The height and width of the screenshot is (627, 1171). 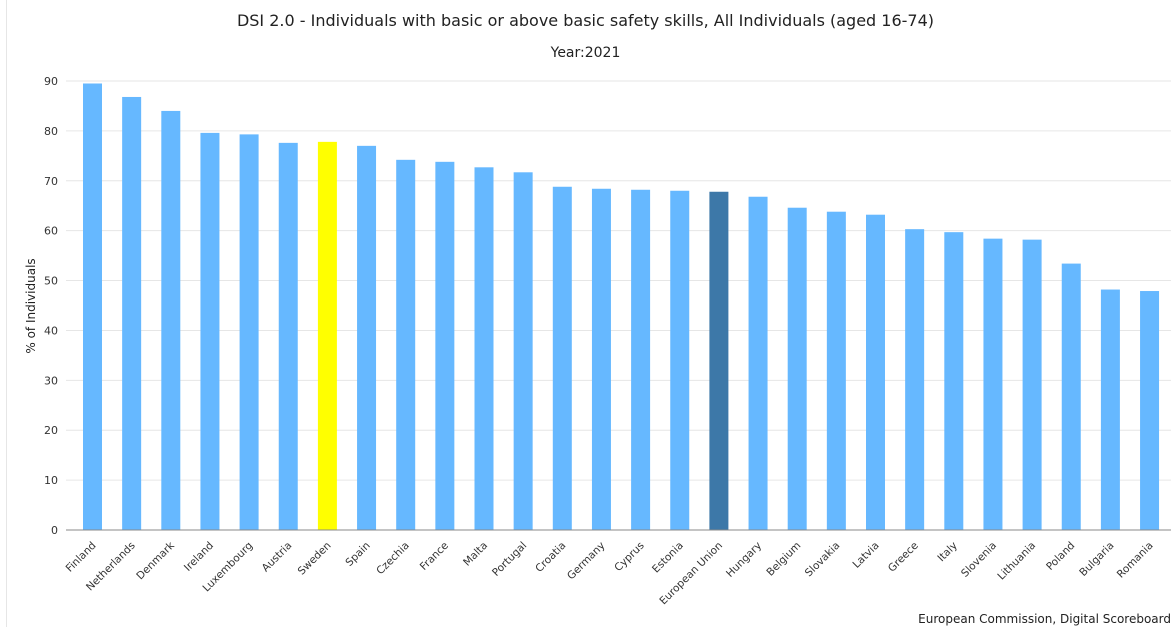 What do you see at coordinates (509, 559) in the screenshot?
I see `x-tick-label: Portugal` at bounding box center [509, 559].